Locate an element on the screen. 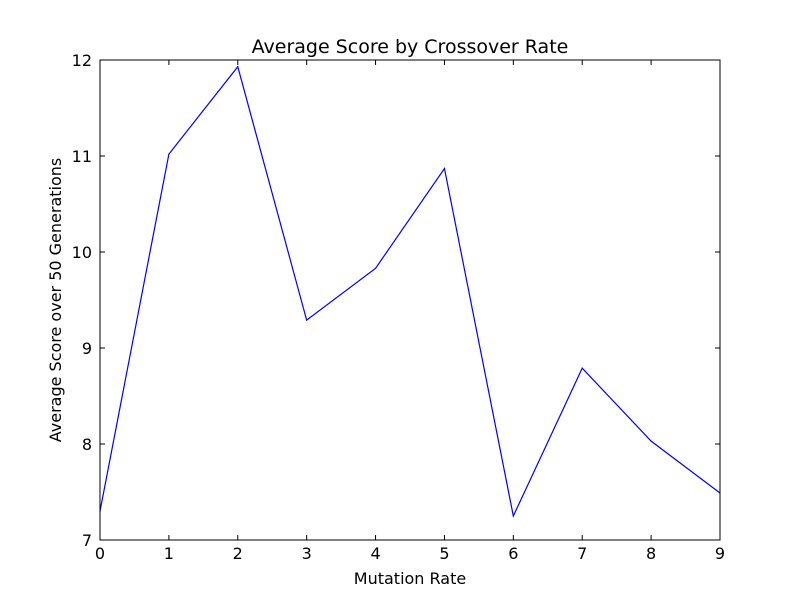  x-tick-label: 0 is located at coordinates (100, 553).